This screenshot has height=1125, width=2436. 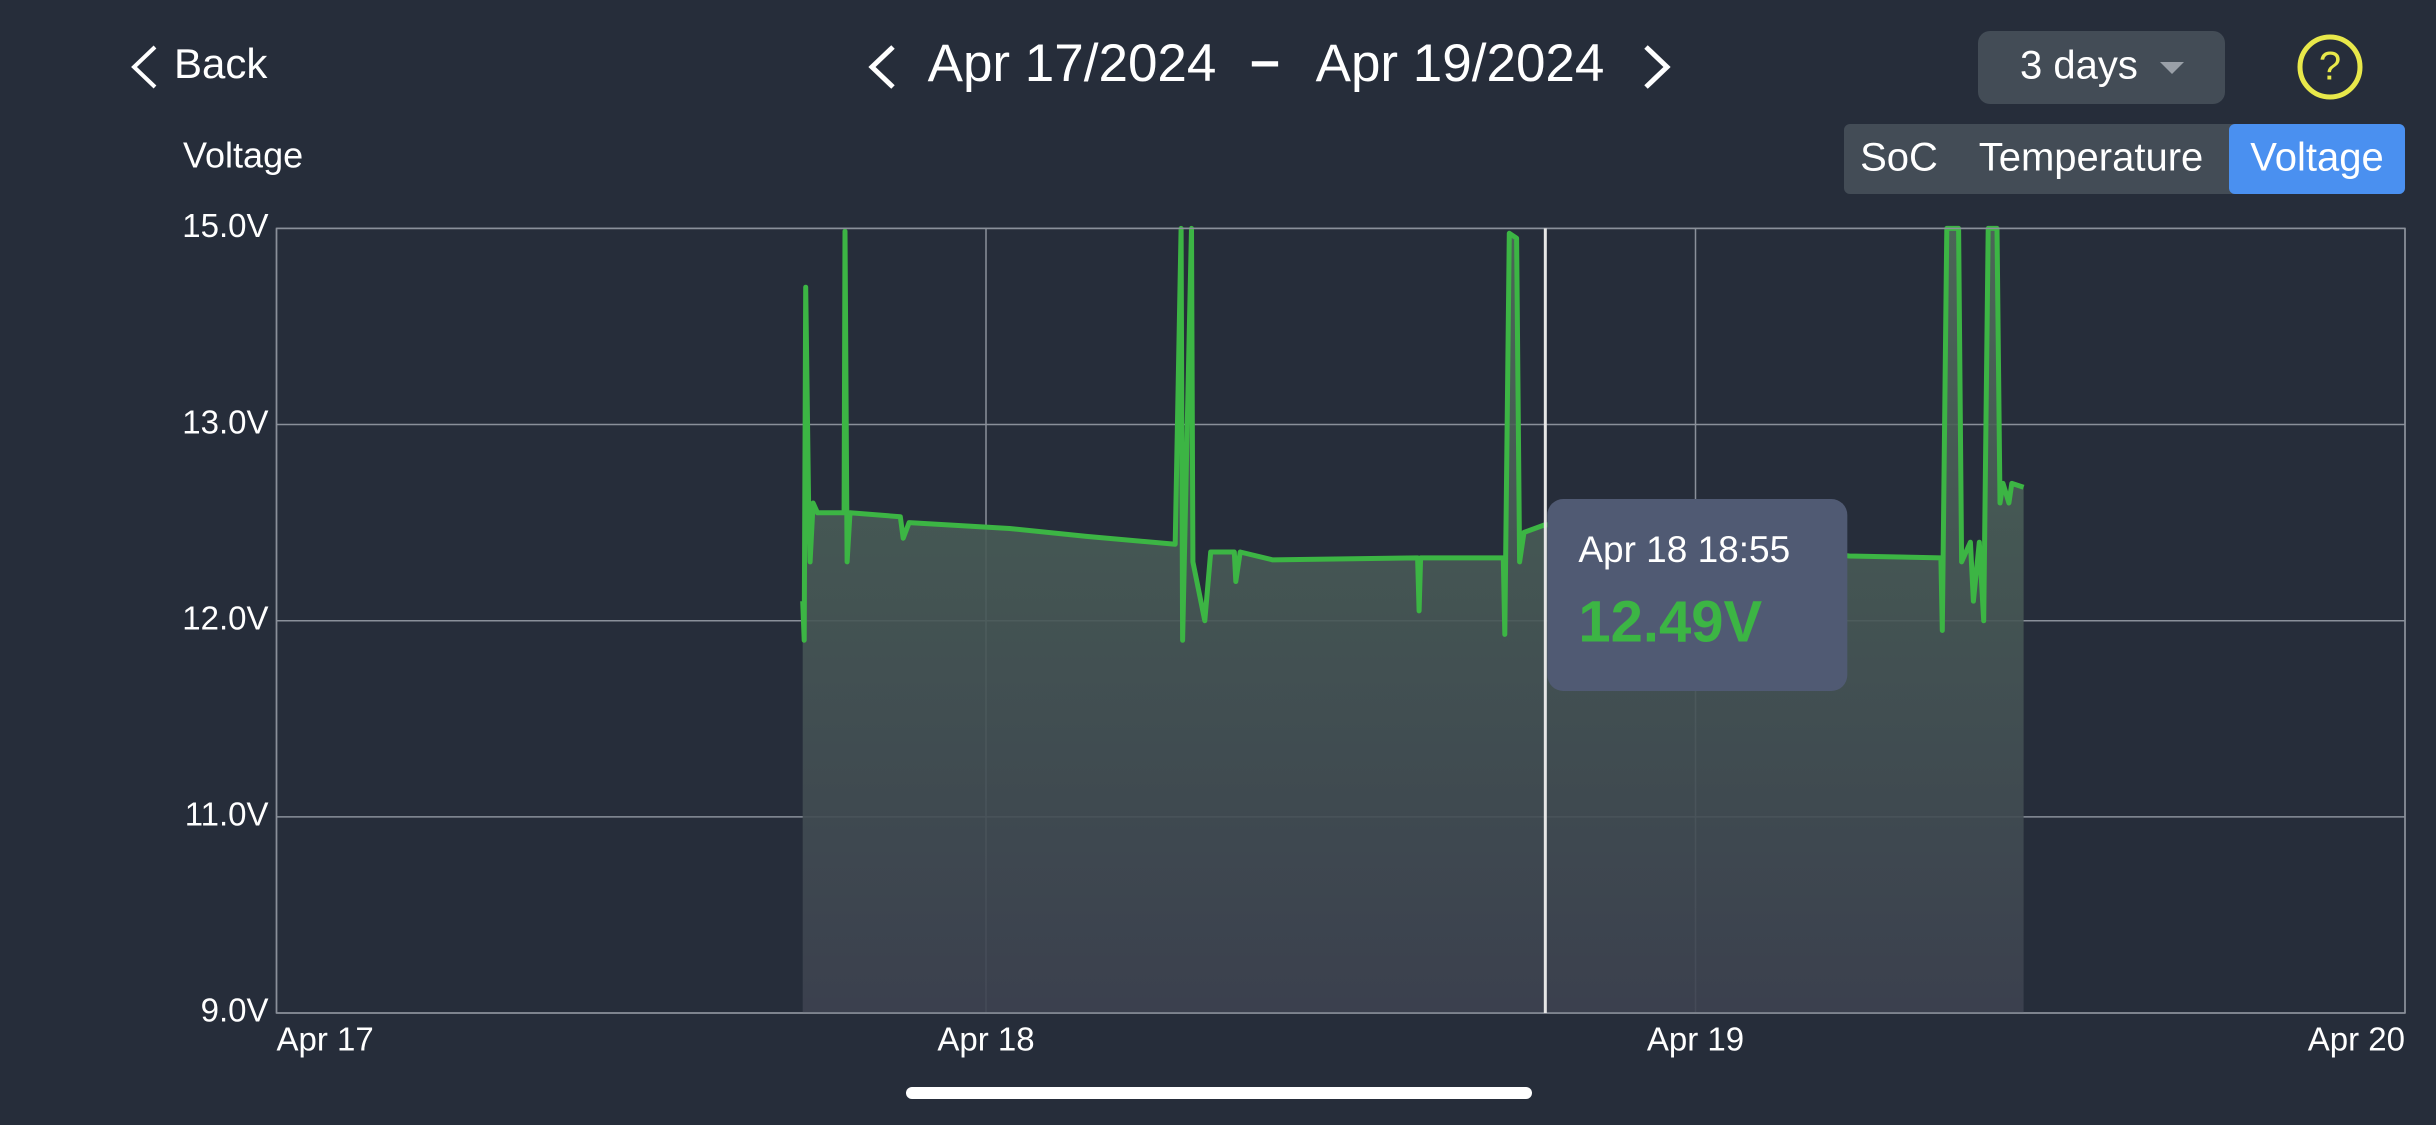 What do you see at coordinates (243, 155) in the screenshot?
I see `y-axis-title: Voltage` at bounding box center [243, 155].